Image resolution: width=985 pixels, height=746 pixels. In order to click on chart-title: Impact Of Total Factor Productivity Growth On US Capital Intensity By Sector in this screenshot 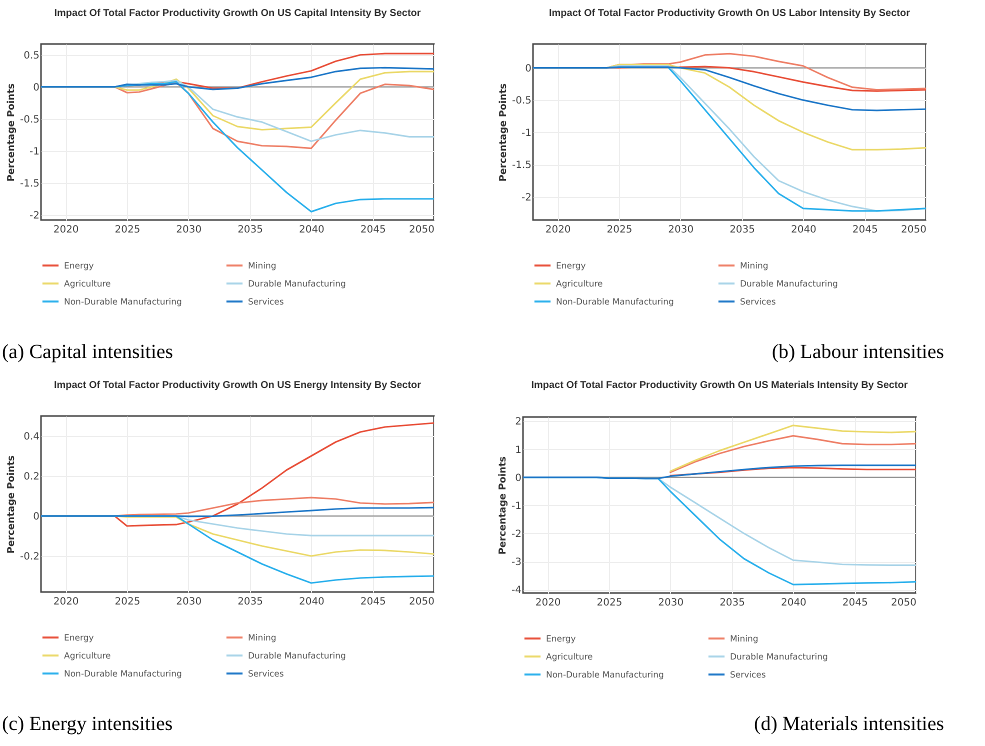, I will do `click(237, 13)`.